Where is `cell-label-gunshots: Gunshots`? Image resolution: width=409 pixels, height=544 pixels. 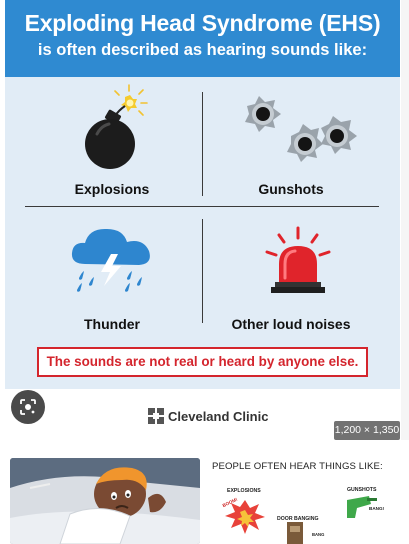
cell-label-gunshots: Gunshots is located at coordinates (291, 189).